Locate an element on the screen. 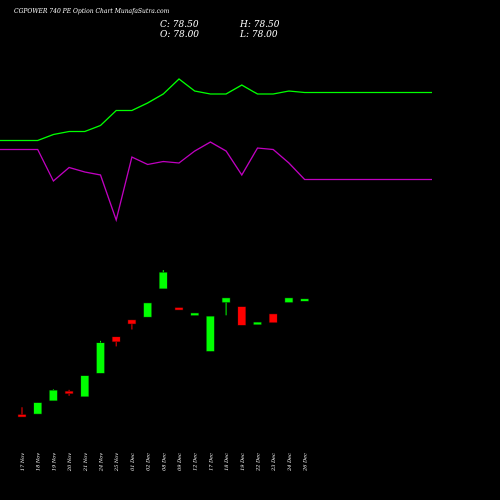 The height and width of the screenshot is (500, 500). x-tick-label: 08 Dec is located at coordinates (164, 462).